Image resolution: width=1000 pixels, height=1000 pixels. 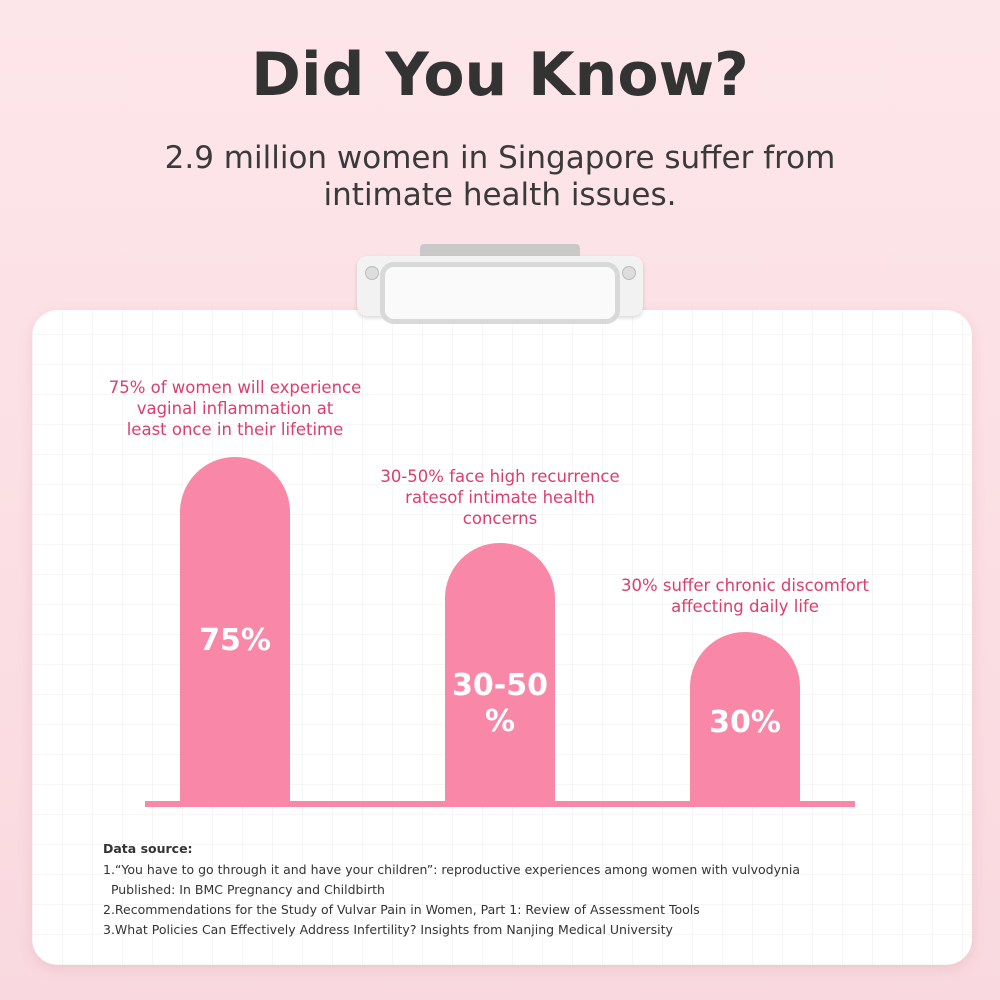 What do you see at coordinates (500, 804) in the screenshot?
I see `baseline` at bounding box center [500, 804].